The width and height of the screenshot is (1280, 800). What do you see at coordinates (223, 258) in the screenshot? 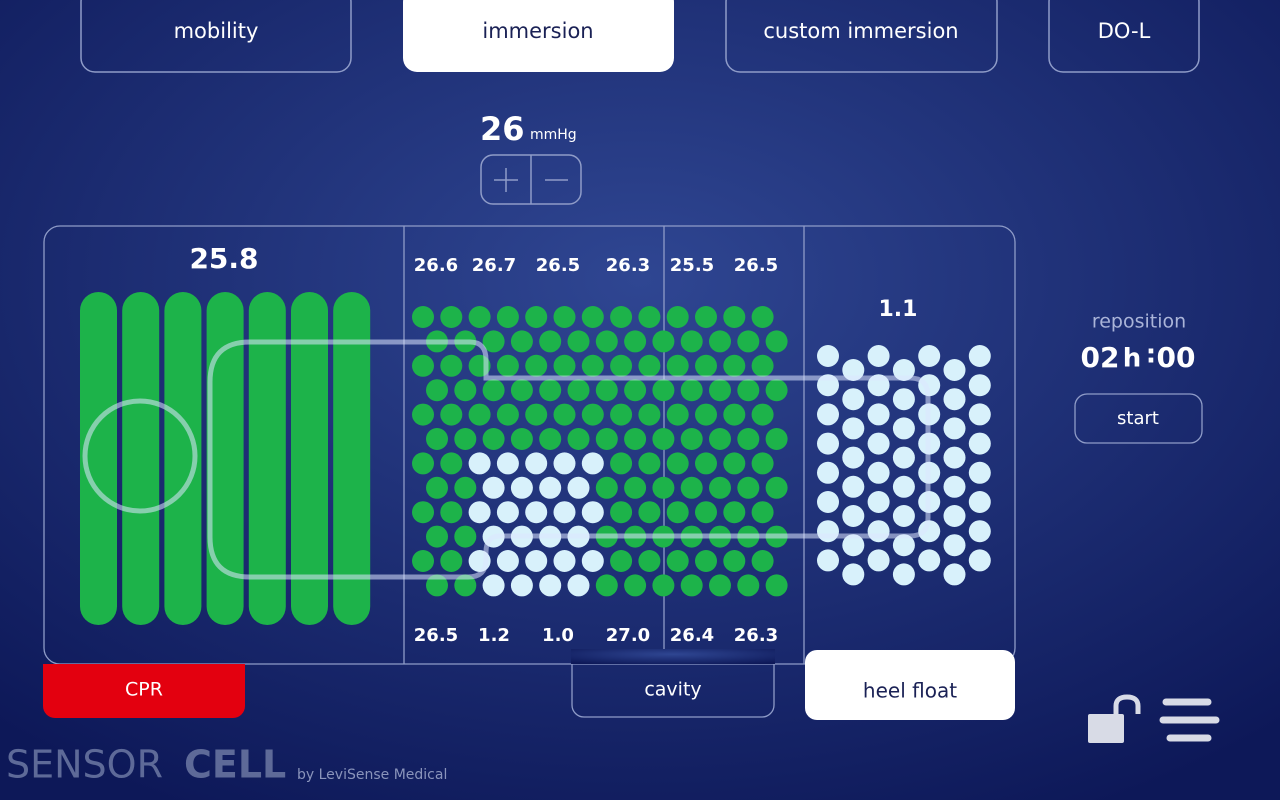
I see `head-value: 25.8` at bounding box center [223, 258].